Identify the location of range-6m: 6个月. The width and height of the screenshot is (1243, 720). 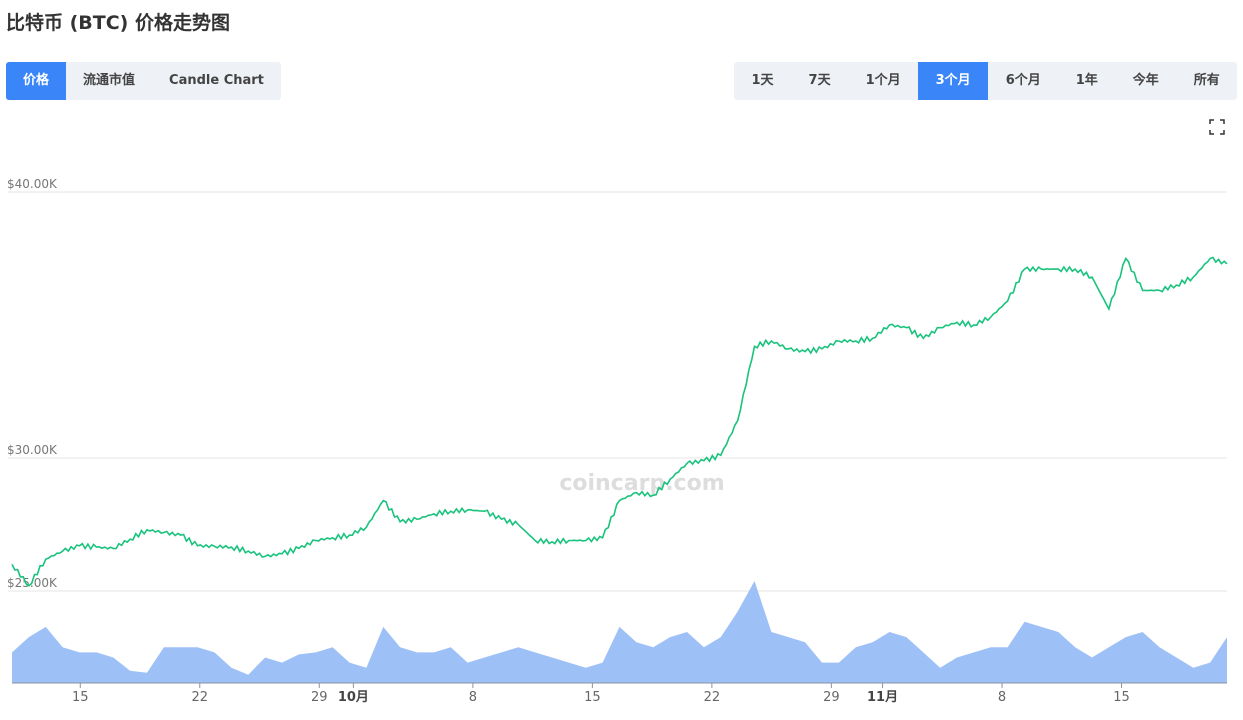
(1023, 80).